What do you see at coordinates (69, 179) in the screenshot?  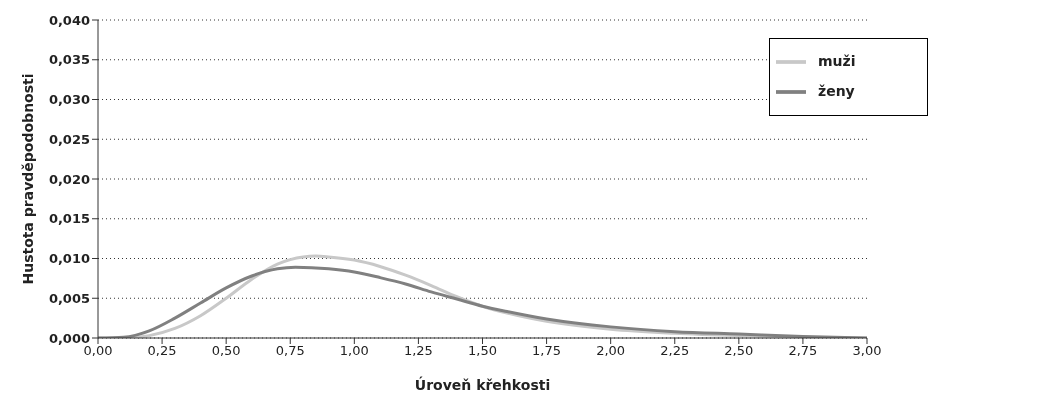 I see `y-tick-label: 0,020` at bounding box center [69, 179].